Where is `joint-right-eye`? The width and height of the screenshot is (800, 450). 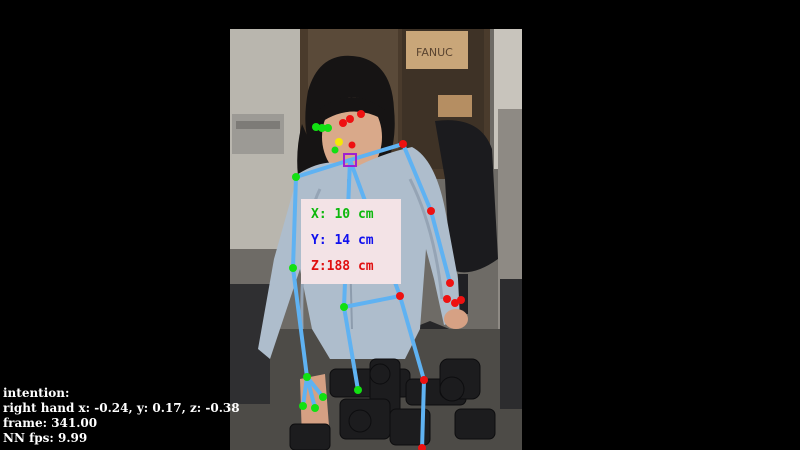 joint-right-eye is located at coordinates (352, 145).